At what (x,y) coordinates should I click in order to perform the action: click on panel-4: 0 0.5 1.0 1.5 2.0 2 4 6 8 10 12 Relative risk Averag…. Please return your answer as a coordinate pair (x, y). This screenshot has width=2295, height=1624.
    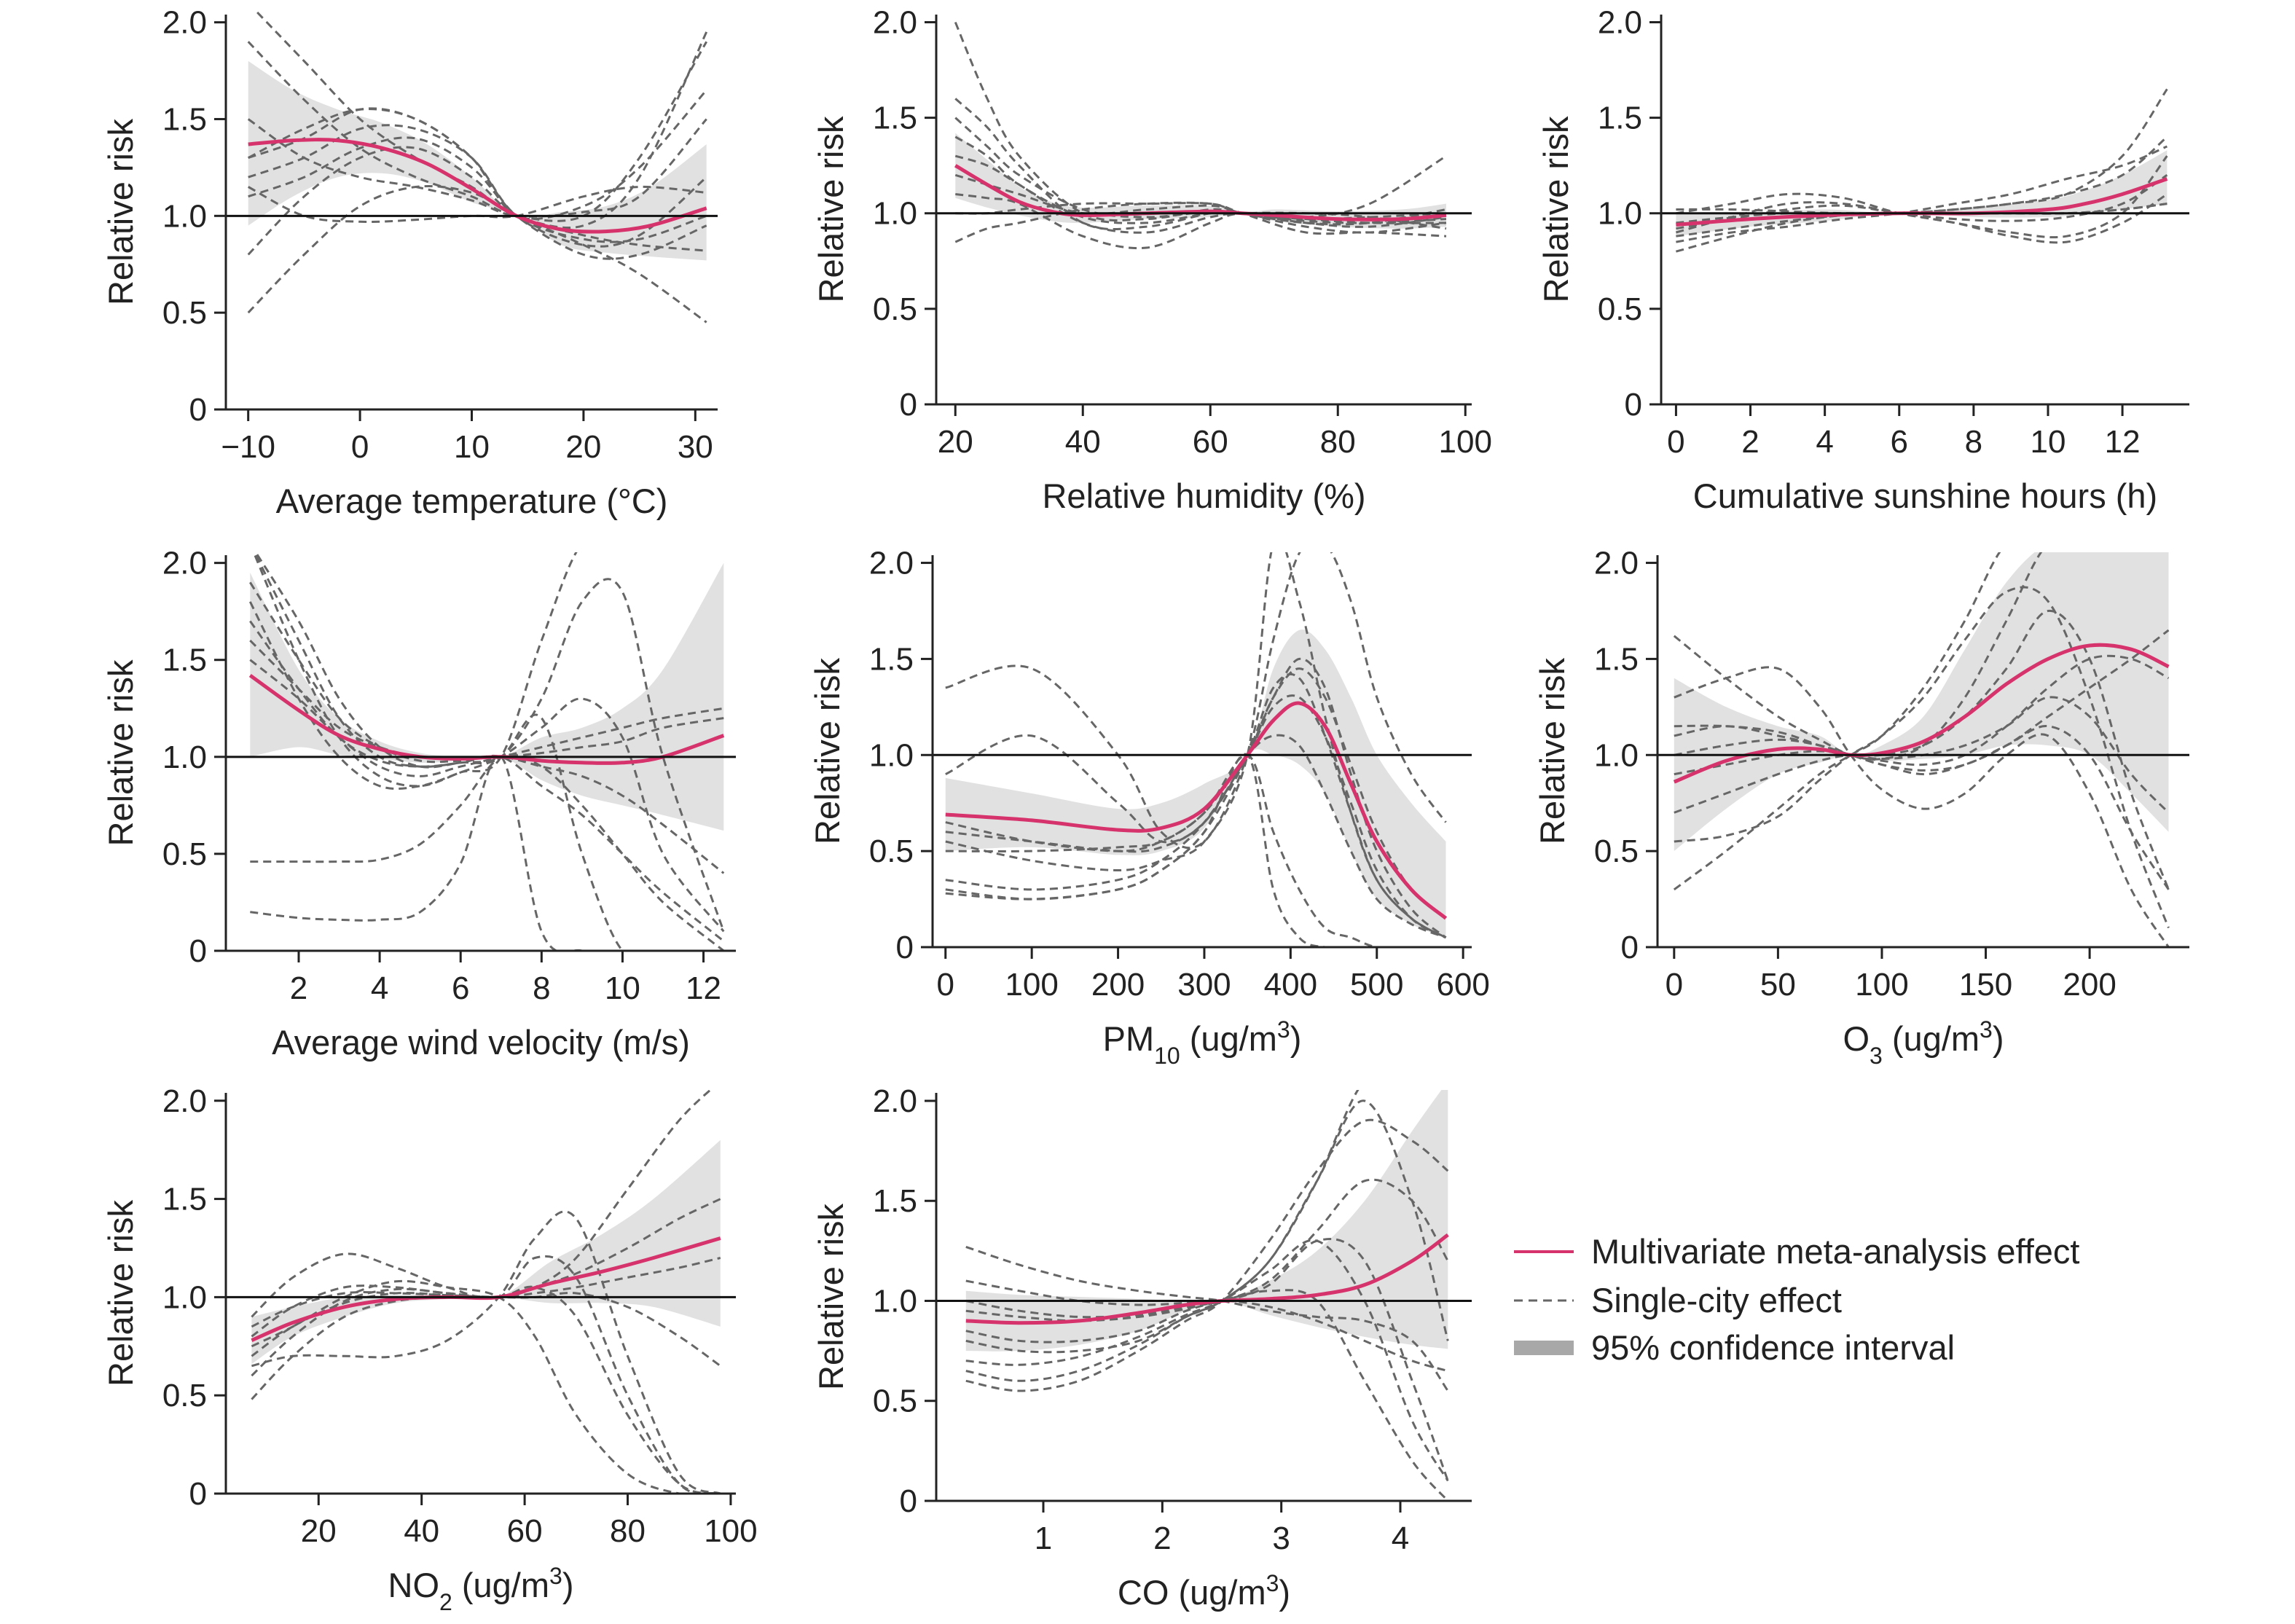
    Looking at the image, I should click on (418, 804).